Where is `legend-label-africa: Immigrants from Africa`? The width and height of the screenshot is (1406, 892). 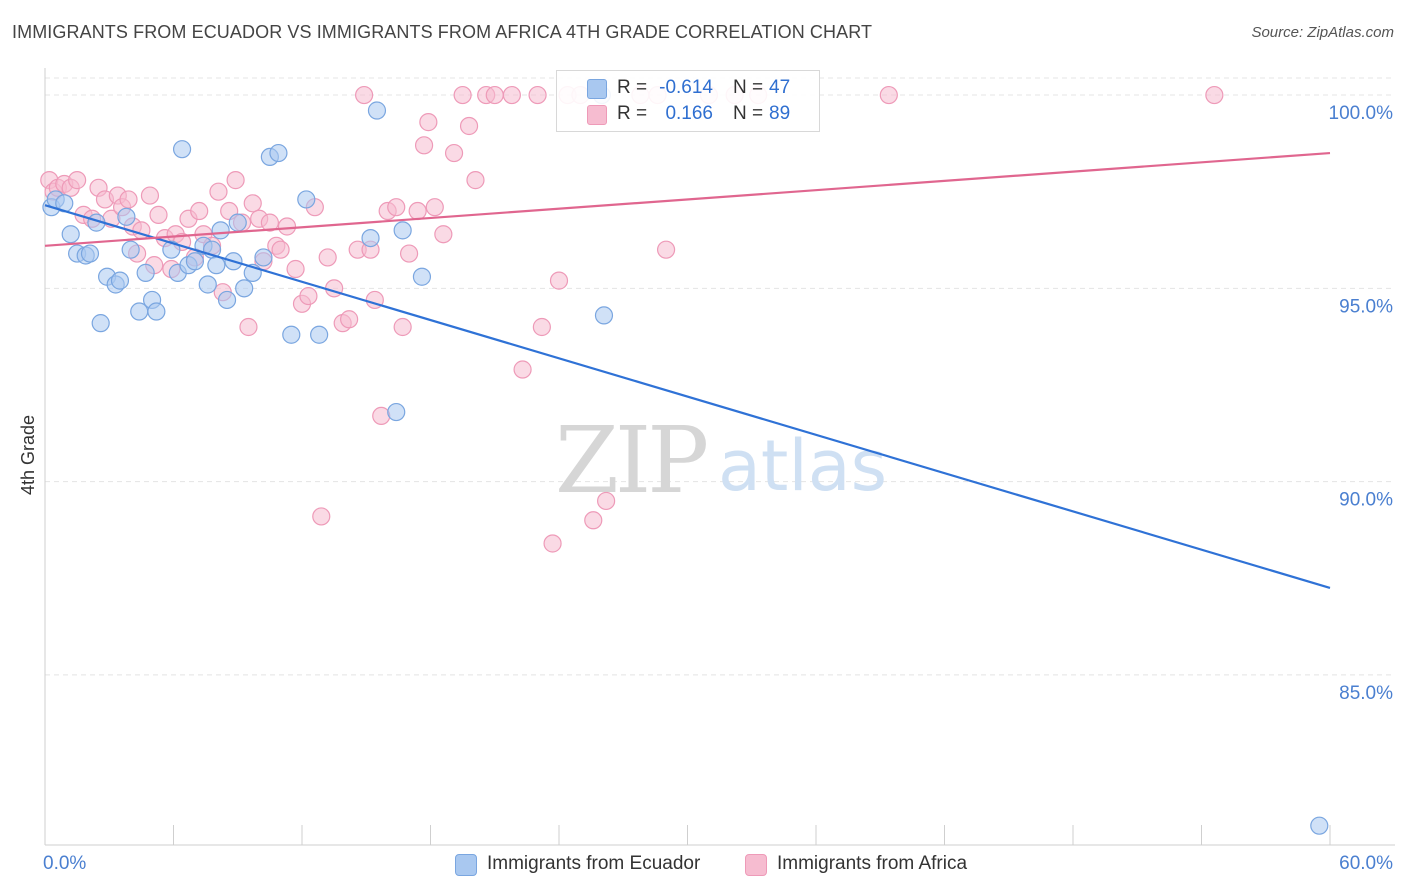
legend-label-africa: Immigrants from Africa is located at coordinates (872, 863).